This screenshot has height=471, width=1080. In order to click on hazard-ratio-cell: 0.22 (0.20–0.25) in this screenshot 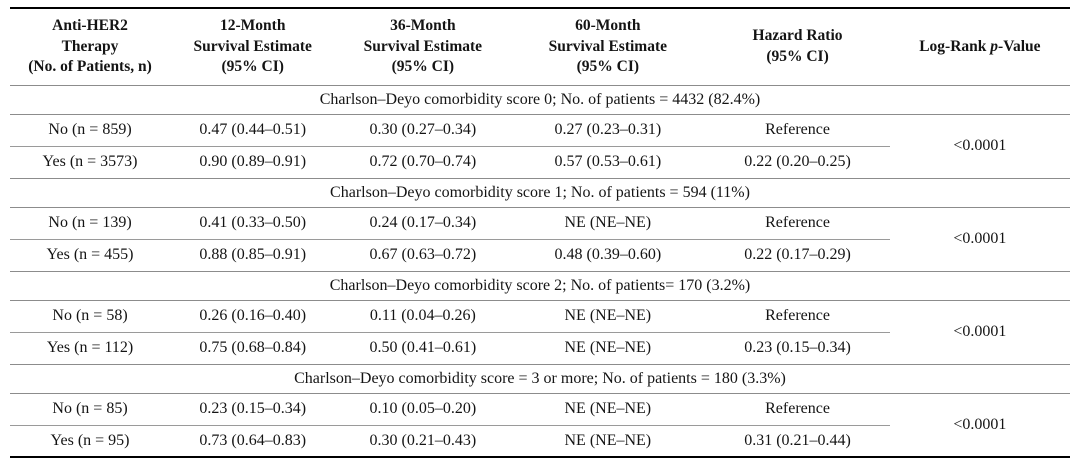, I will do `click(797, 161)`.